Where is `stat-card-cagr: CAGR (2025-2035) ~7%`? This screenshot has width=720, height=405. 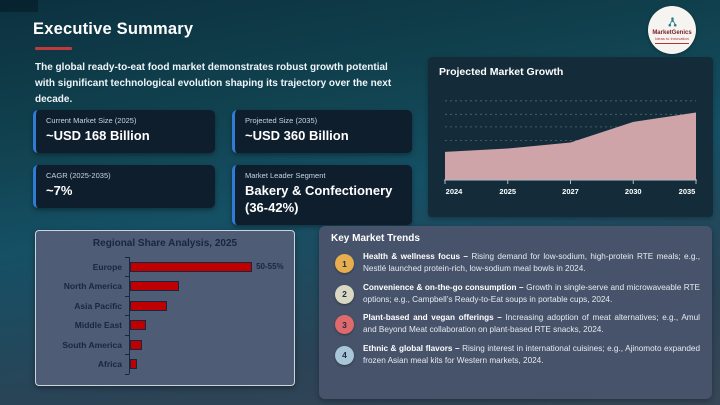 stat-card-cagr: CAGR (2025-2035) ~7% is located at coordinates (124, 186).